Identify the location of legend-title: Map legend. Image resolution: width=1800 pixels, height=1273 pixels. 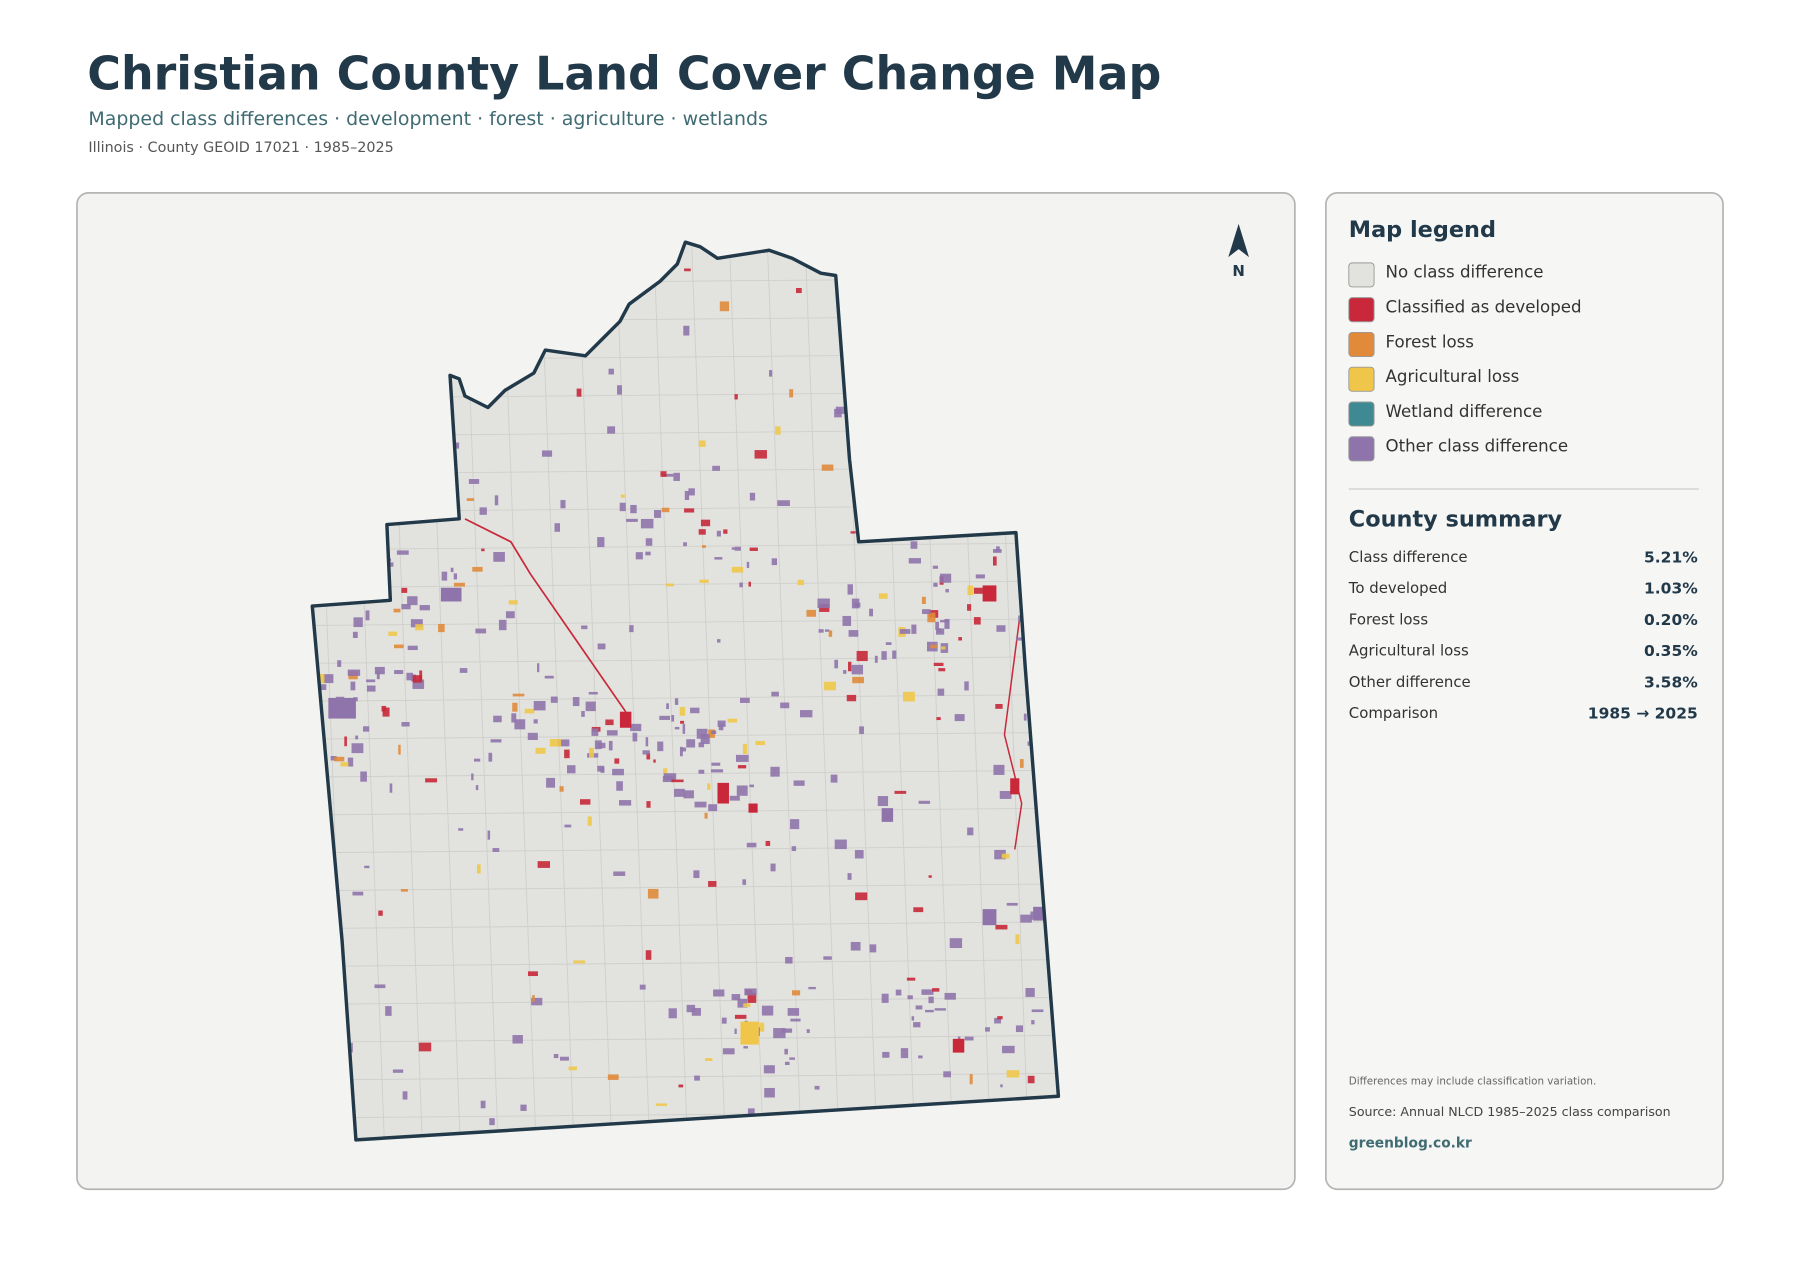
(1422, 230).